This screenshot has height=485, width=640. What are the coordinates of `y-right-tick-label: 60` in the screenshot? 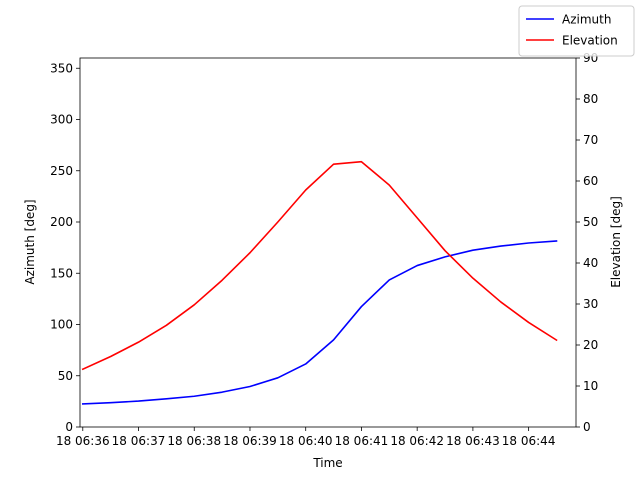 It's located at (590, 181).